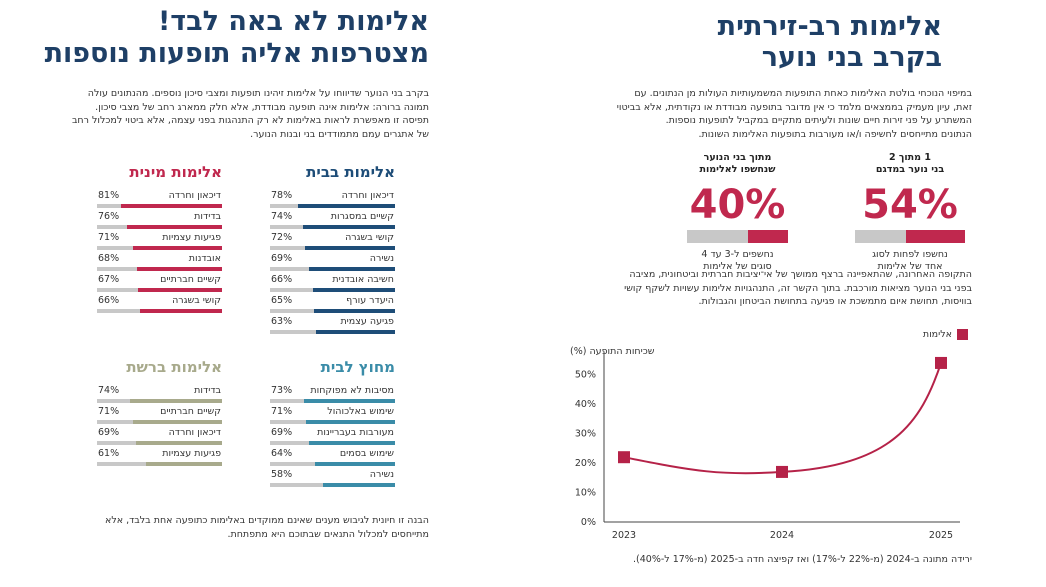 The image size is (1046, 587). I want to click on bar-row: 74% בדידות, so click(159, 394).